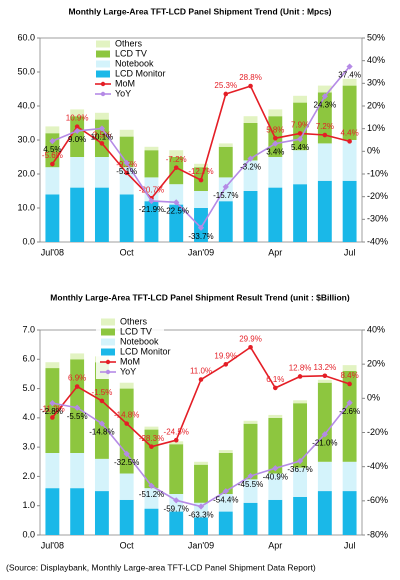 Image resolution: width=400 pixels, height=580 pixels. What do you see at coordinates (275, 252) in the screenshot?
I see `x-tick-label: Apr` at bounding box center [275, 252].